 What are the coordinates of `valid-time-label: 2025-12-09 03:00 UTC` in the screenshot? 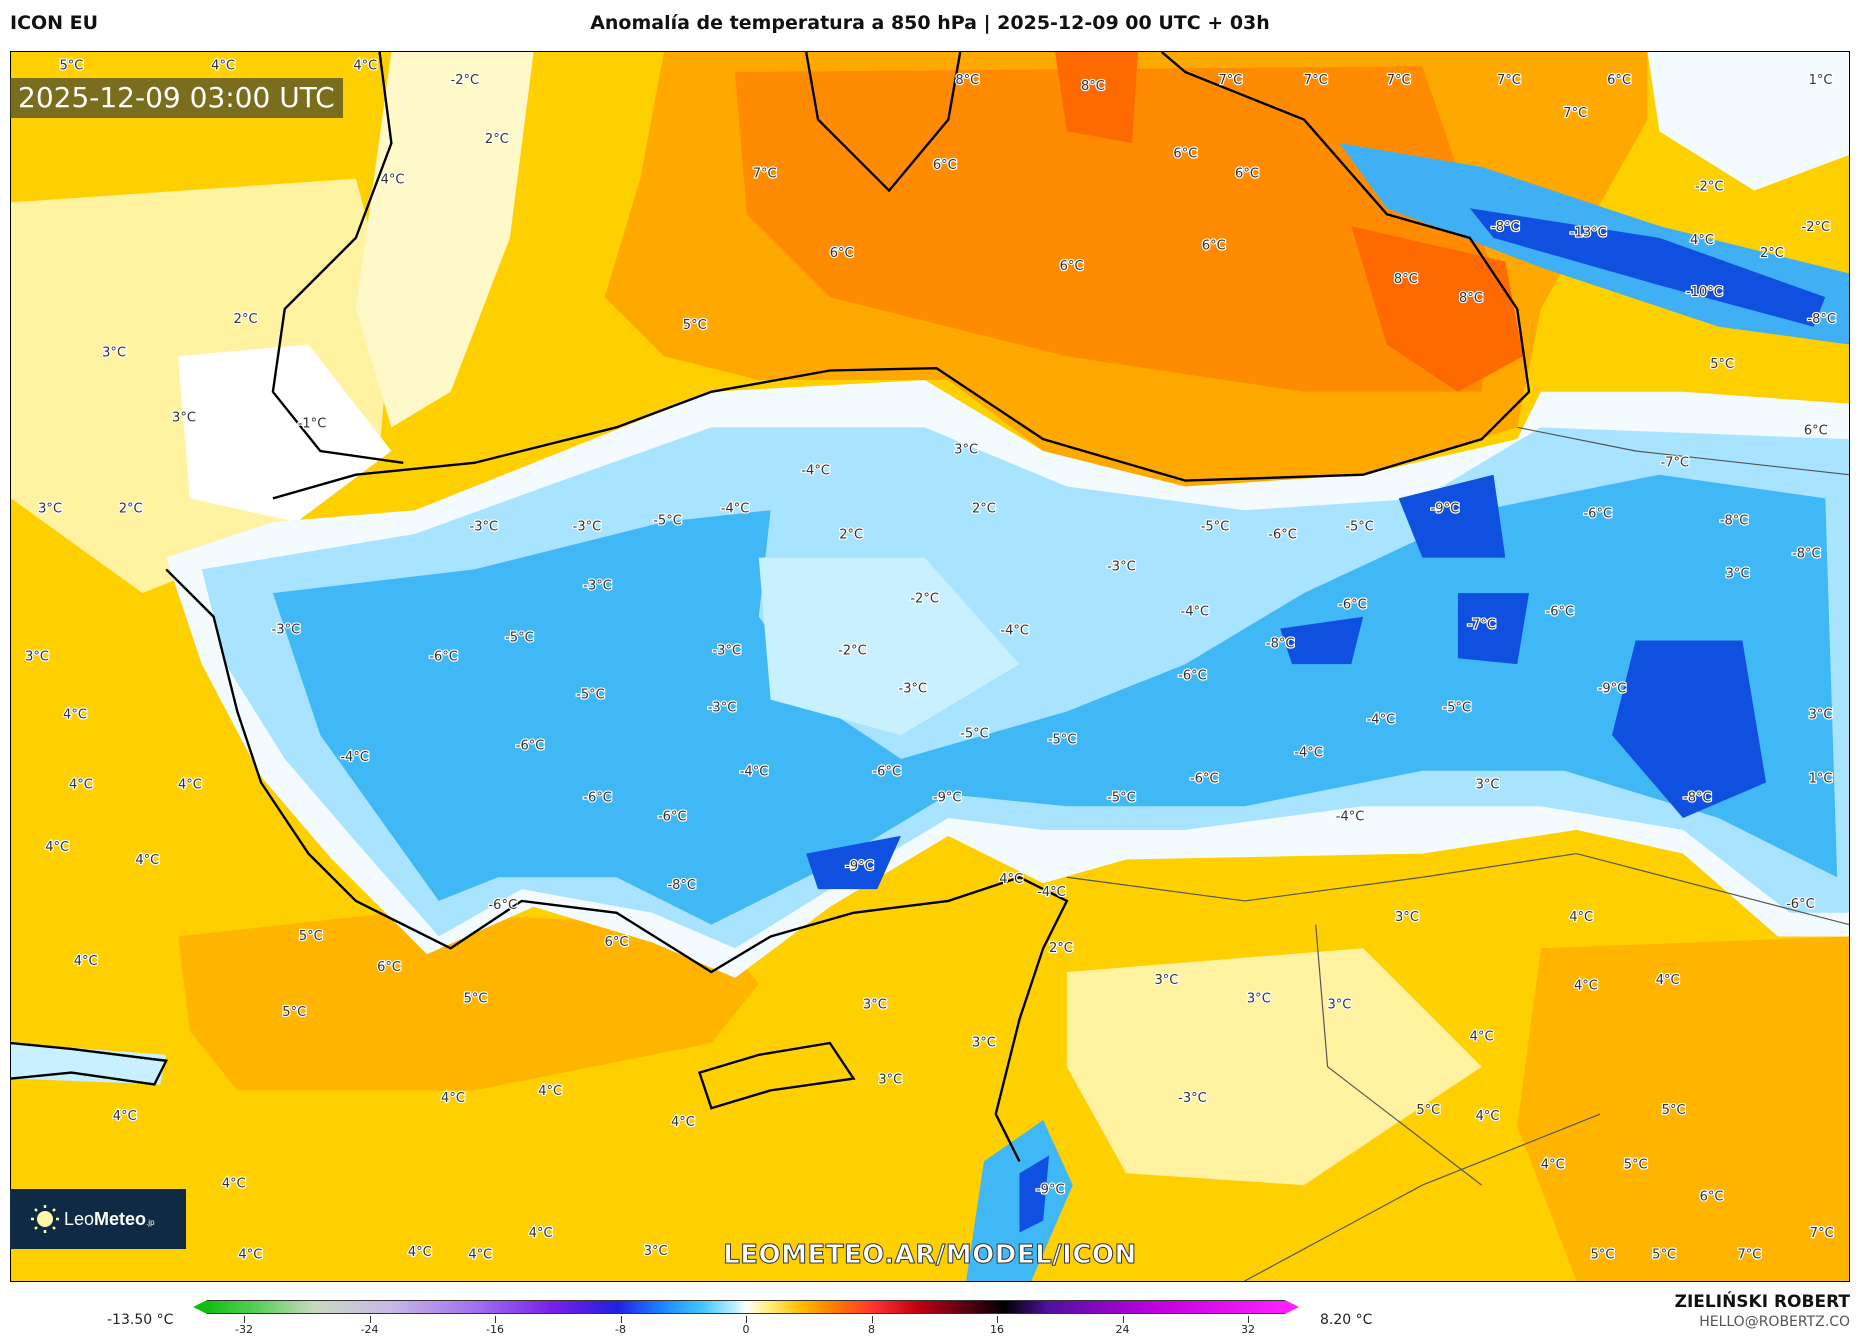 It's located at (176, 98).